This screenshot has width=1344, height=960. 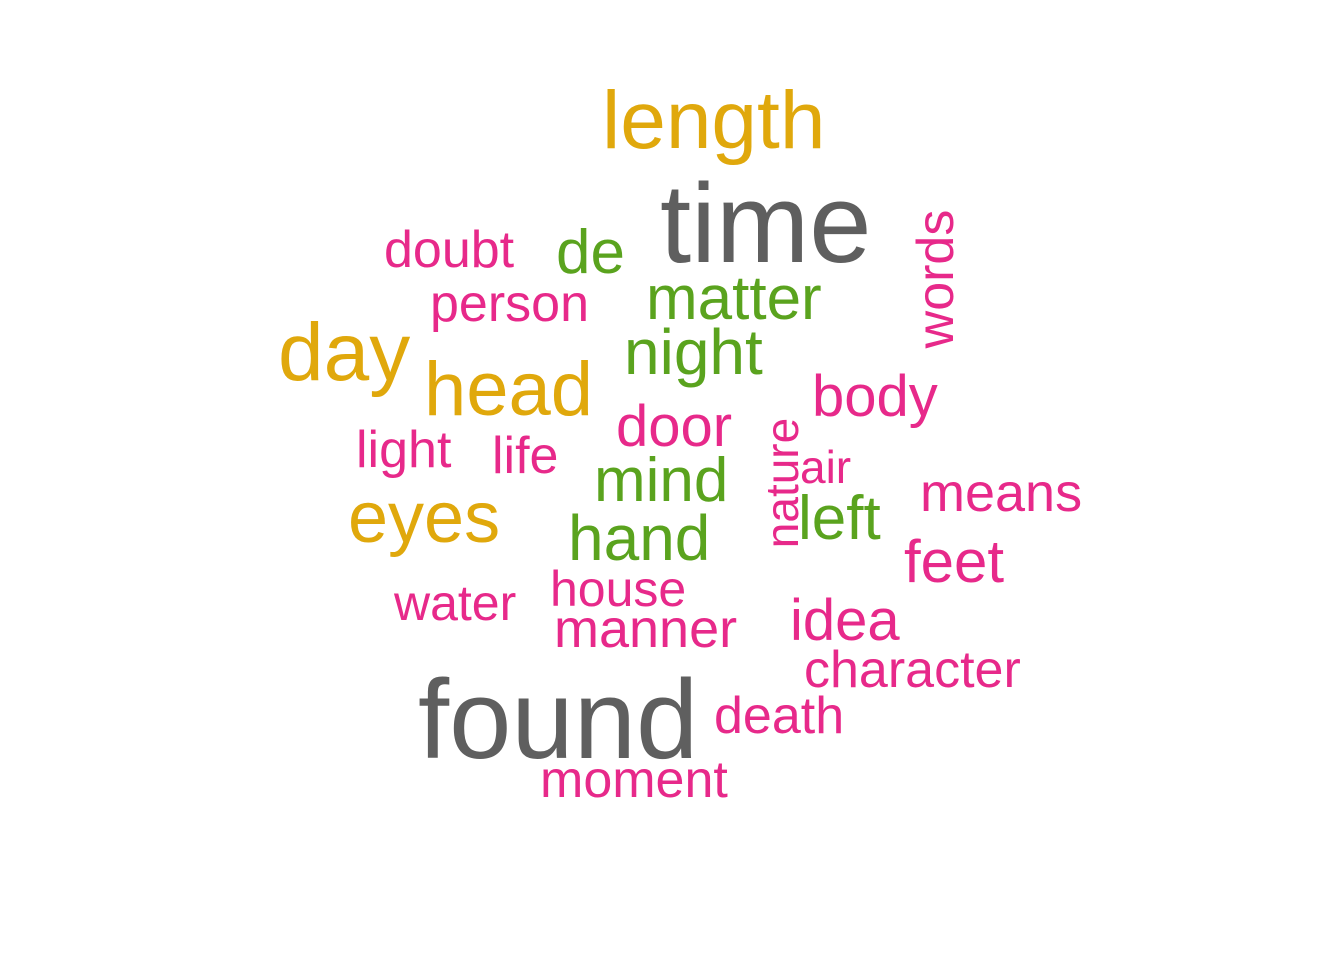 What do you see at coordinates (674, 426) in the screenshot?
I see `word-door: door` at bounding box center [674, 426].